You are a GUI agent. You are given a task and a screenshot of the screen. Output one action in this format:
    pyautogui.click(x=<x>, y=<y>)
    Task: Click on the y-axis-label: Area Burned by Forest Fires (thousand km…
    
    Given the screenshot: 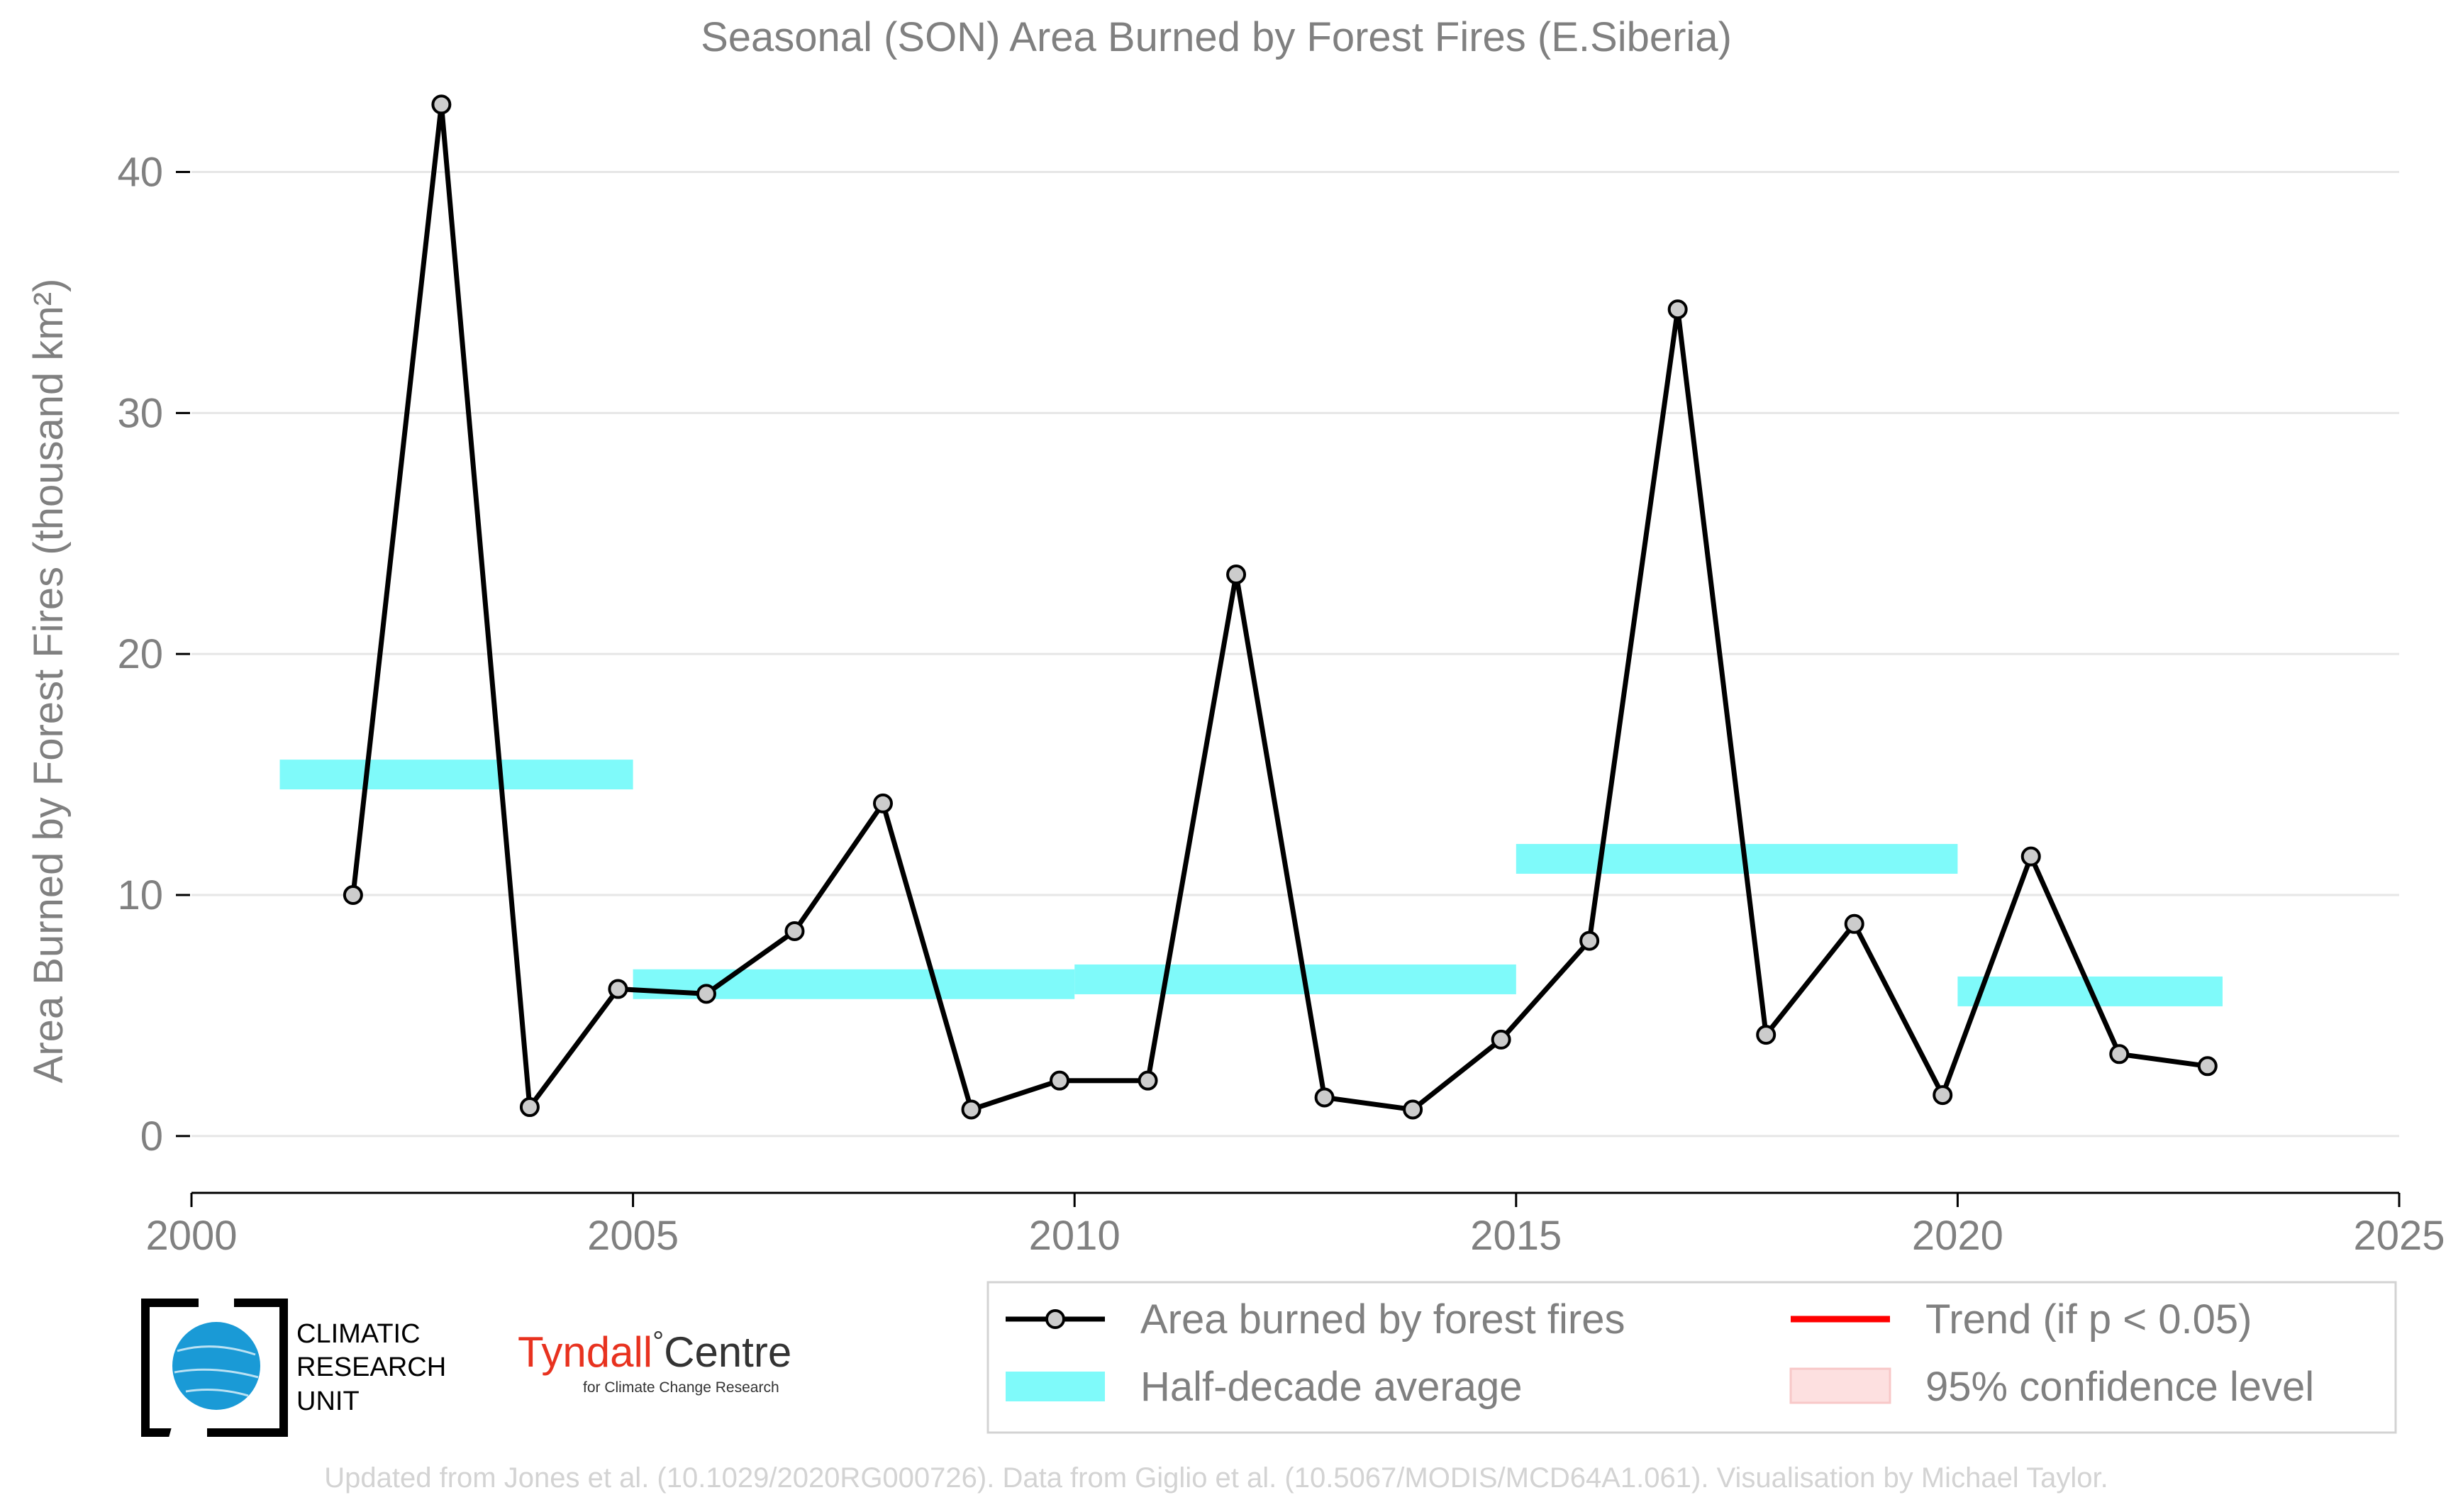 What is the action you would take?
    pyautogui.click(x=49, y=681)
    